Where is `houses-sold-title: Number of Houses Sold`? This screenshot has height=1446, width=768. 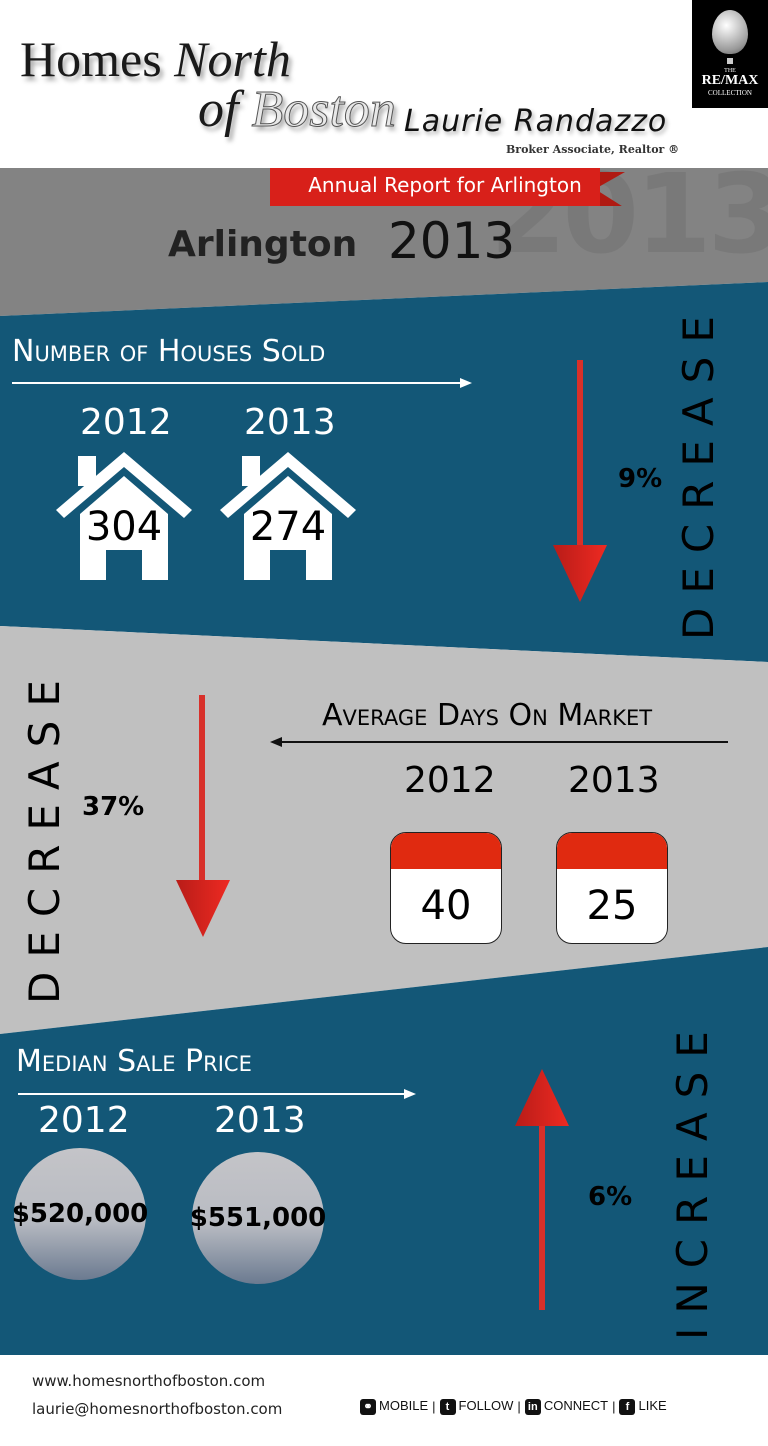 houses-sold-title: Number of Houses Sold is located at coordinates (169, 351).